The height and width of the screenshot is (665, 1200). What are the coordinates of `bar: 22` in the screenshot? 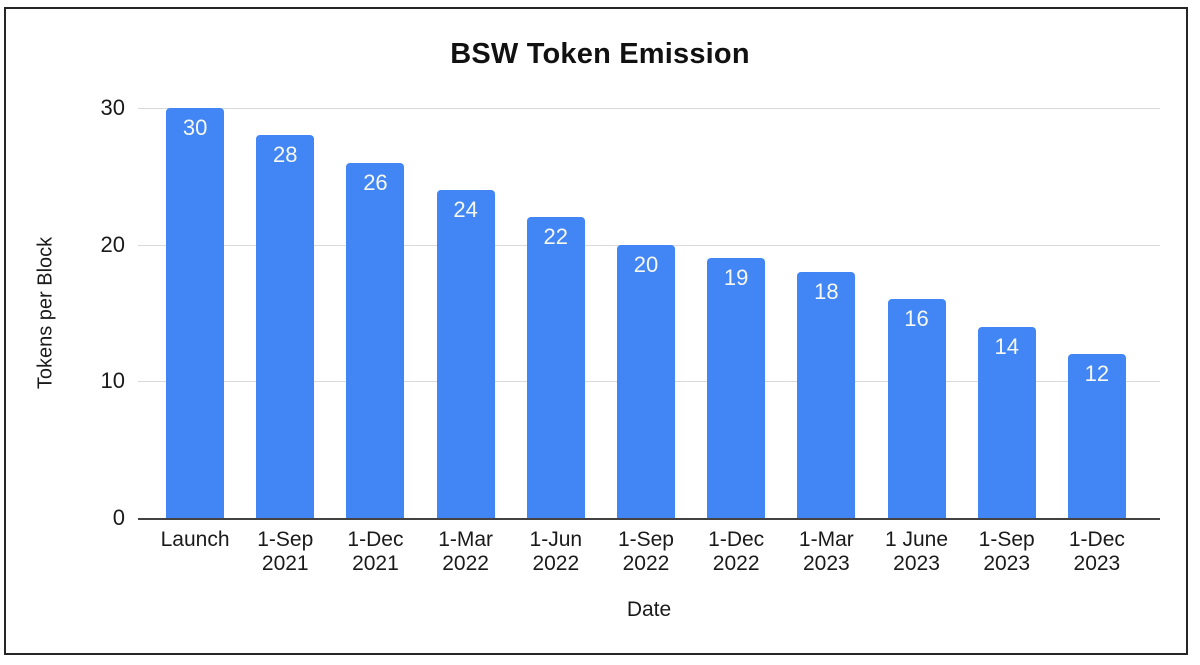 It's located at (555, 367).